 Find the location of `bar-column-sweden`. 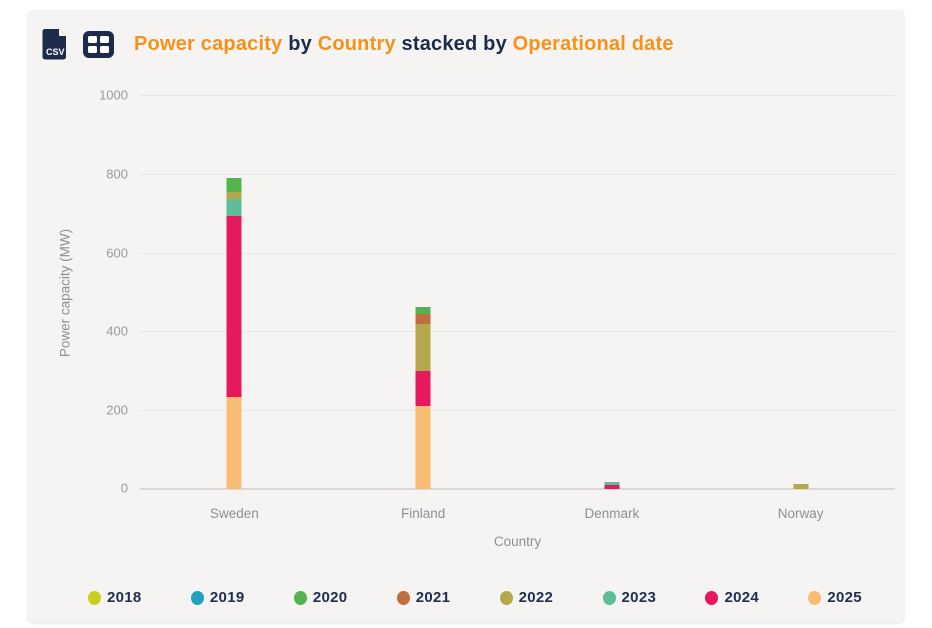

bar-column-sweden is located at coordinates (234, 292).